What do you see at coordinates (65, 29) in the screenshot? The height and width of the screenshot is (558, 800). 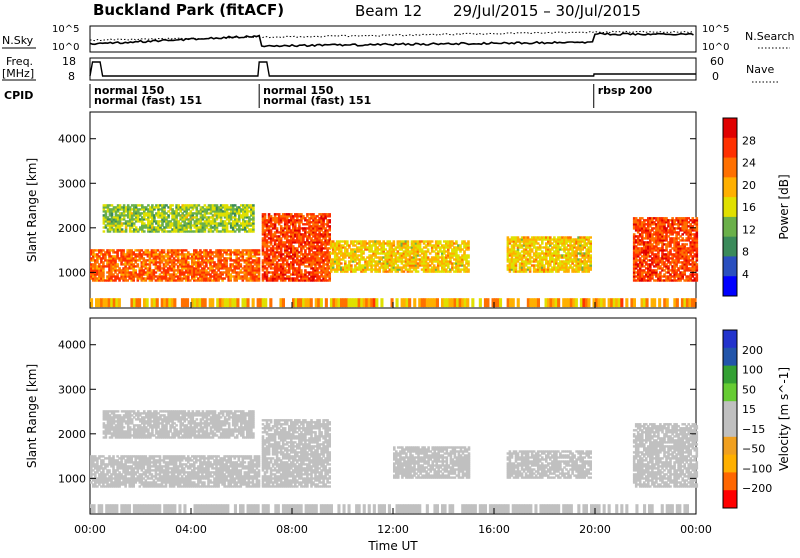 I see `noise-left-tick-high: 10^5` at bounding box center [65, 29].